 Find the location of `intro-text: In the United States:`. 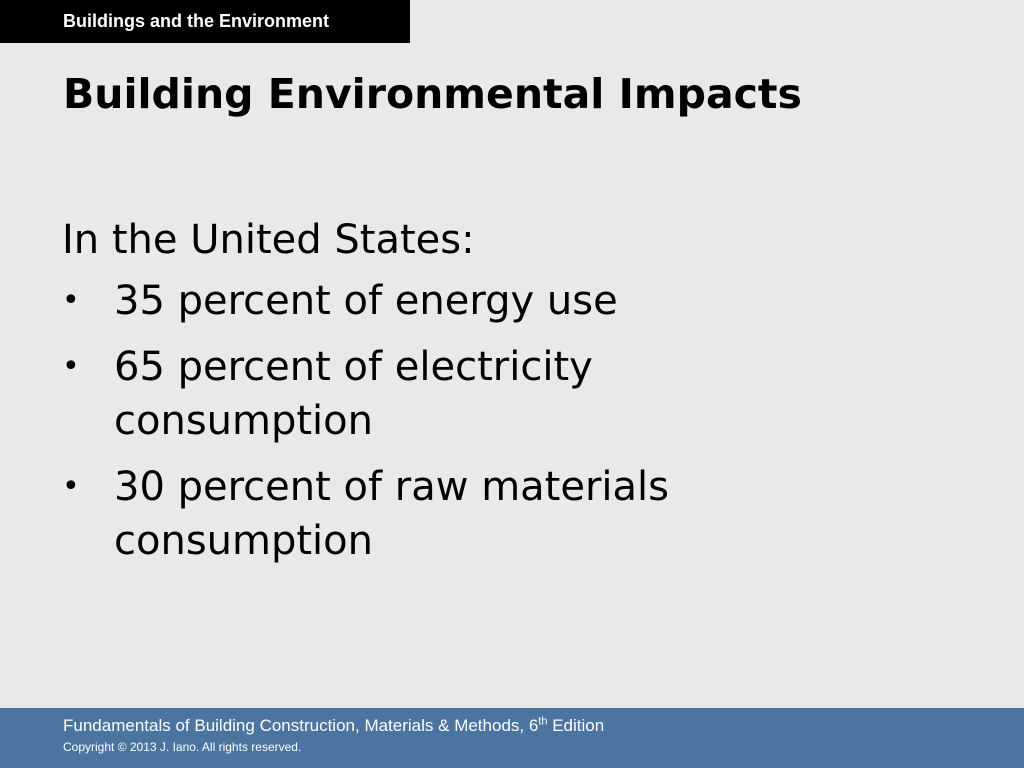

intro-text: In the United States: is located at coordinates (268, 240).